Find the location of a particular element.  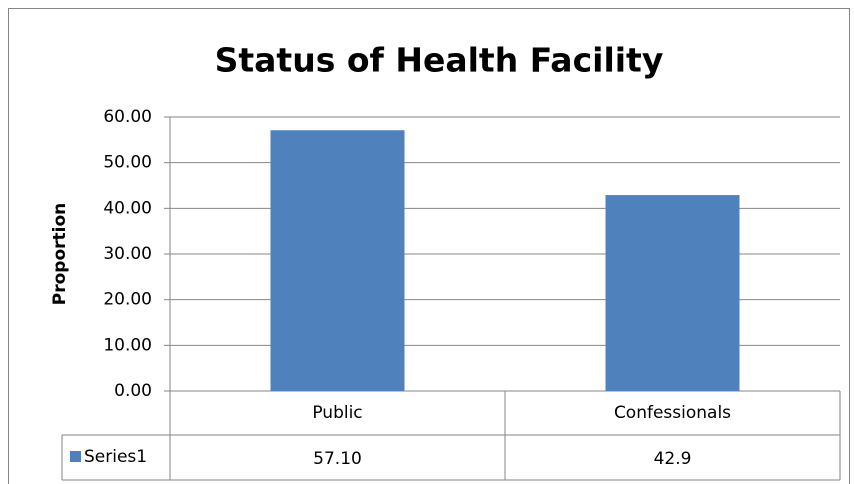

x-tick-label: Confessionals is located at coordinates (672, 413).